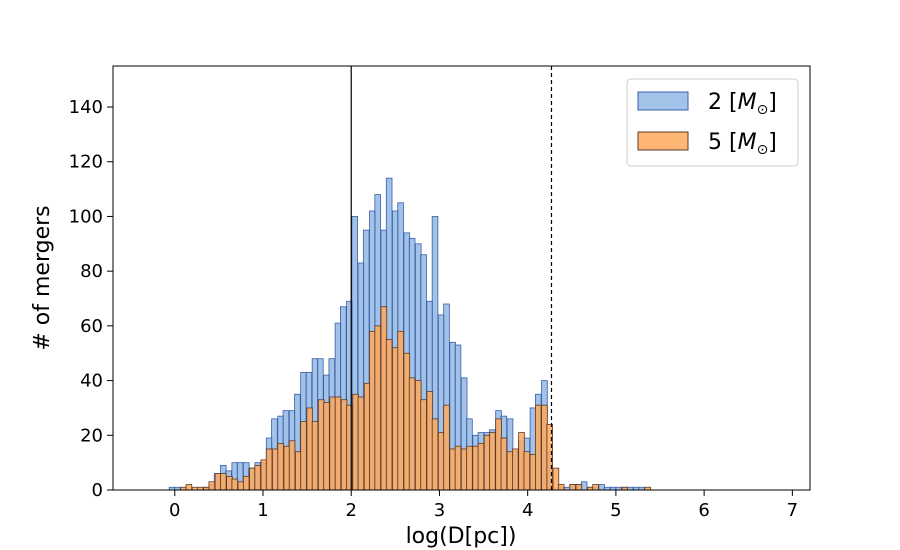  I want to click on y-tick-label: 100, so click(86, 216).